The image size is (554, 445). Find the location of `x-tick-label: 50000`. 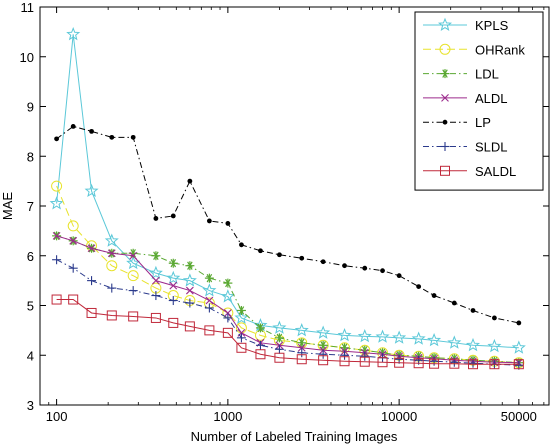

x-tick-label: 50000 is located at coordinates (519, 416).